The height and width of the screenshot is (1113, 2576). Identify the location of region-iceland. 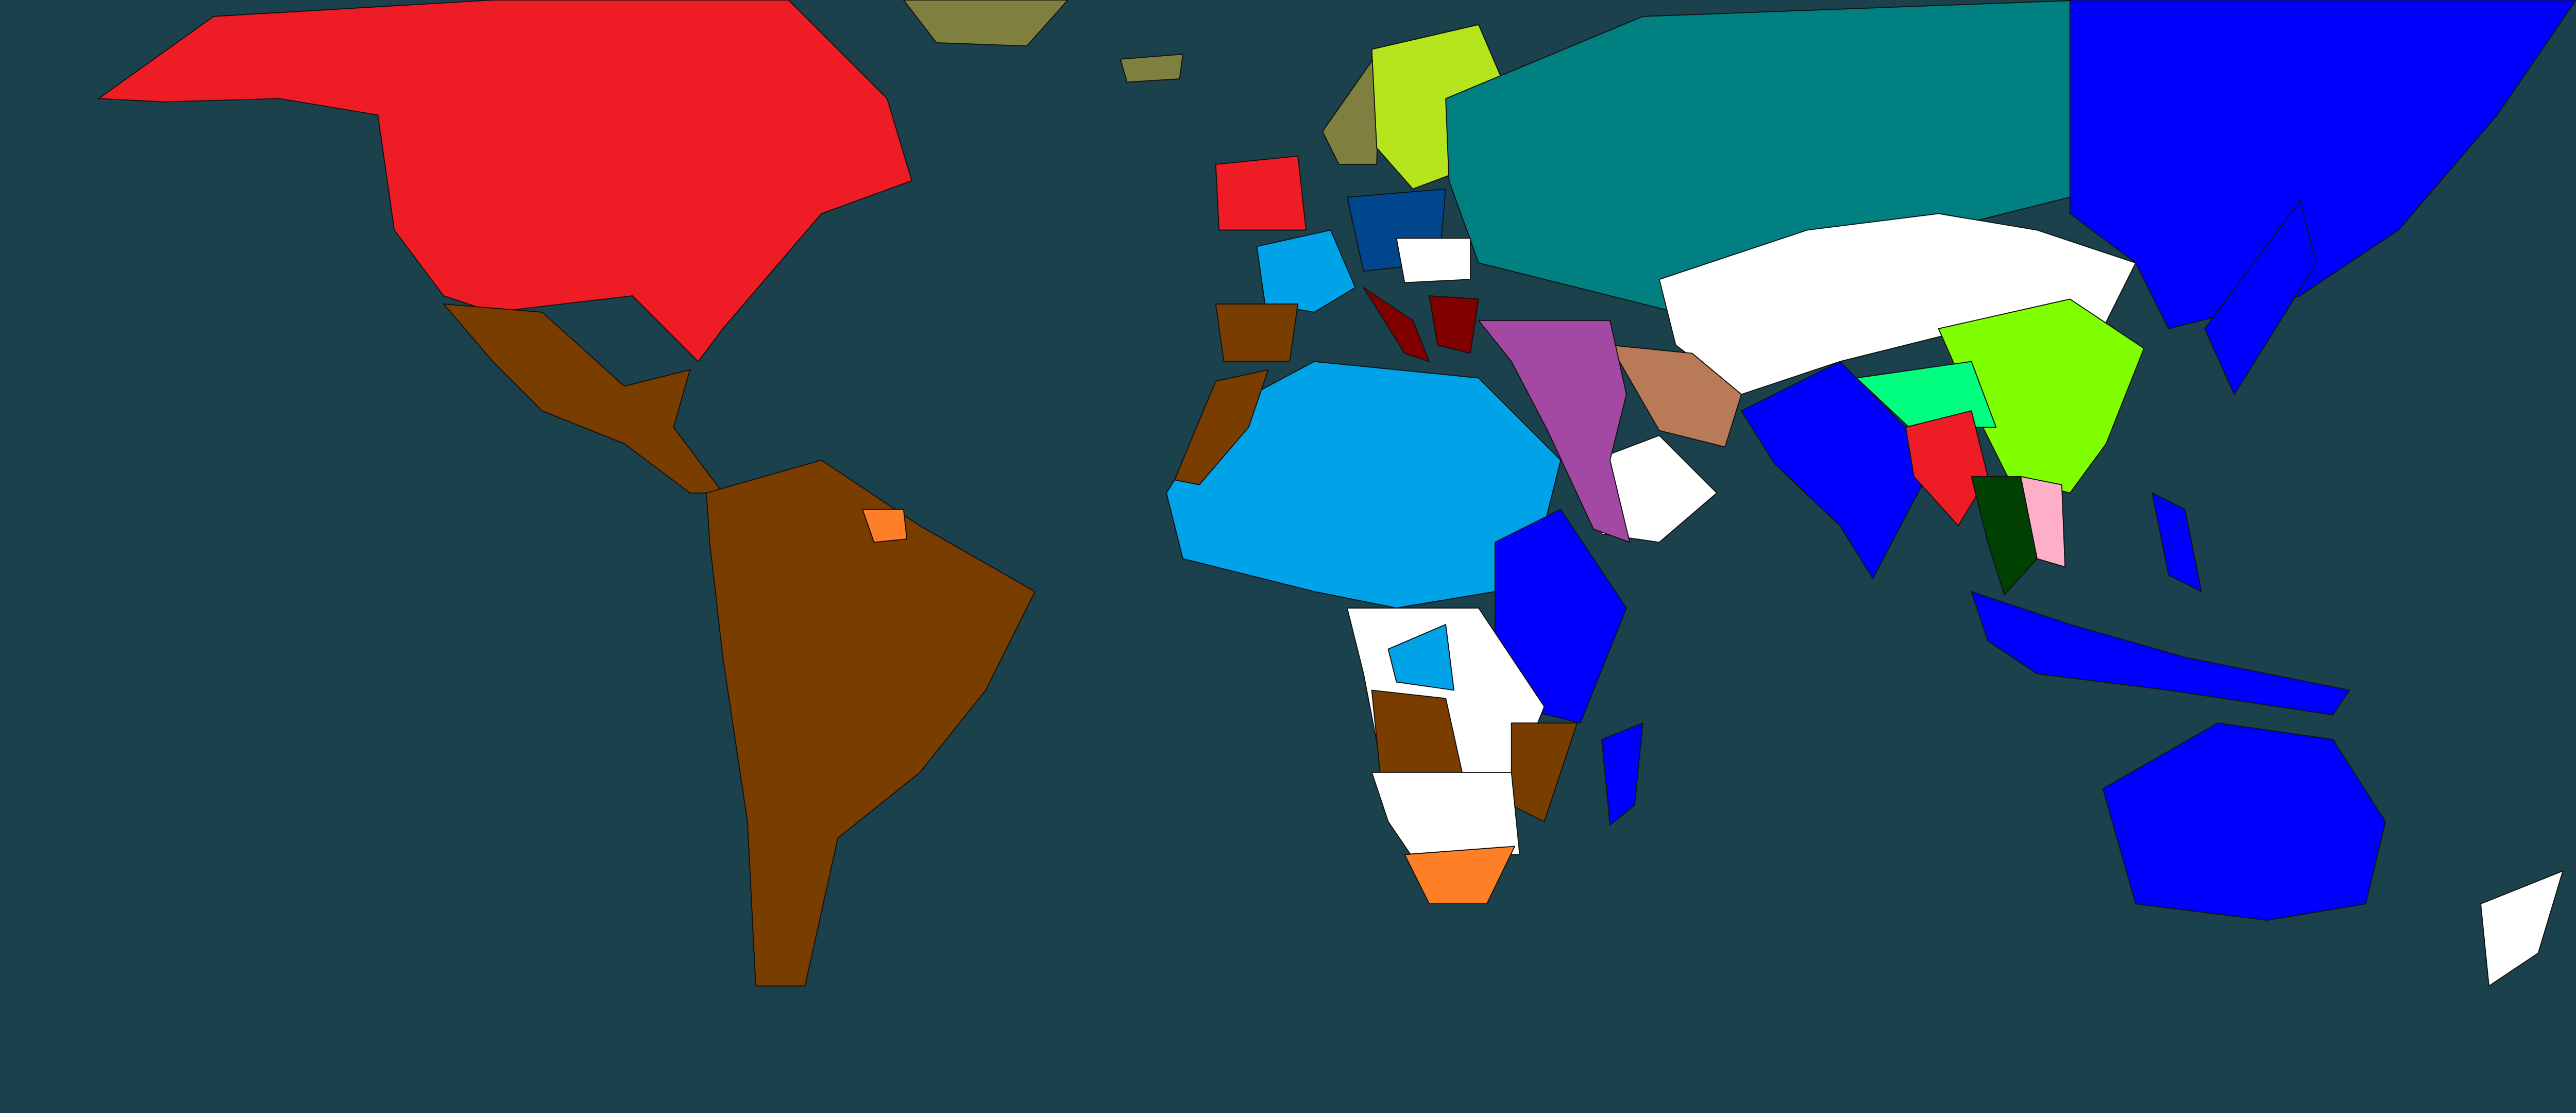
(1151, 68).